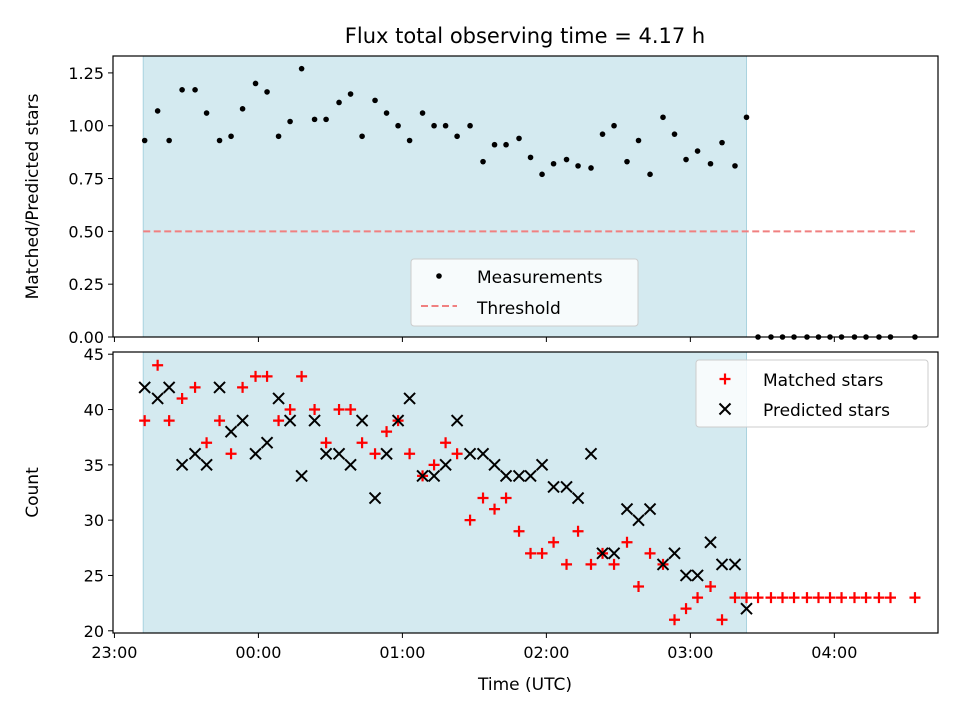  Describe the element at coordinates (94, 520) in the screenshot. I see `y-tick-label: 30` at that location.